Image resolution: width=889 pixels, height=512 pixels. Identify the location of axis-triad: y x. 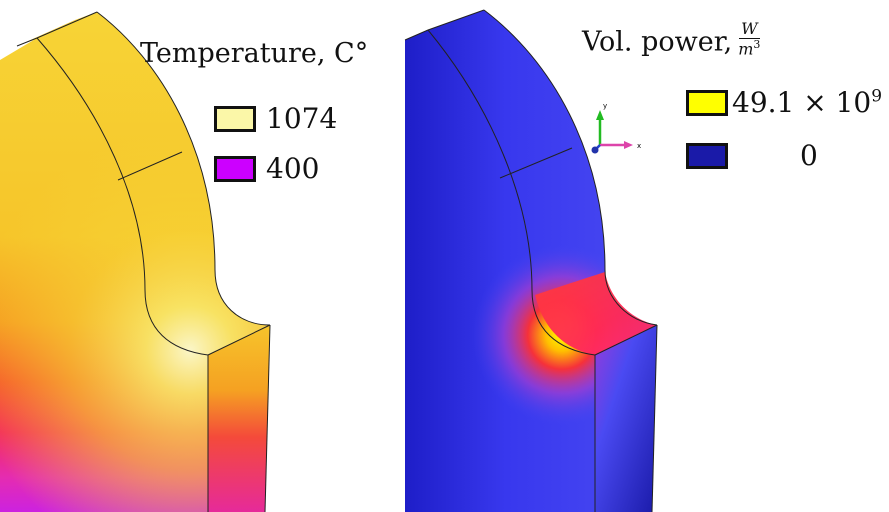
(616, 128).